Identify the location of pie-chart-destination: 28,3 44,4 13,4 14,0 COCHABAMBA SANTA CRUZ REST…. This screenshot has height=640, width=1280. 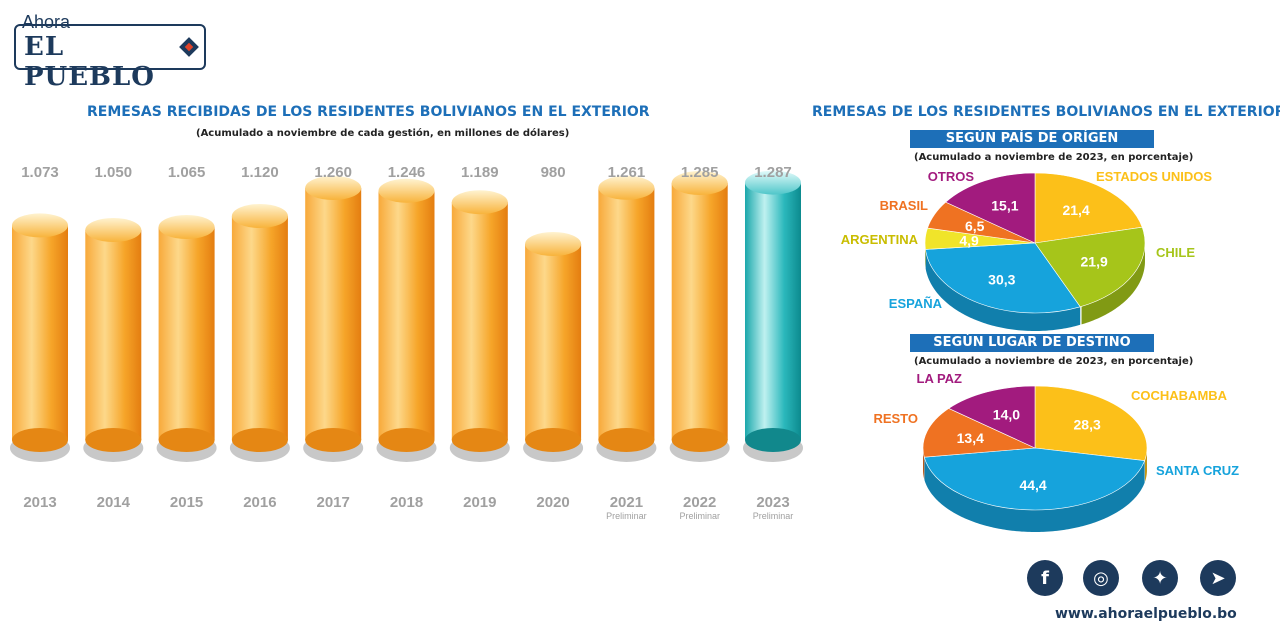
(1056, 451).